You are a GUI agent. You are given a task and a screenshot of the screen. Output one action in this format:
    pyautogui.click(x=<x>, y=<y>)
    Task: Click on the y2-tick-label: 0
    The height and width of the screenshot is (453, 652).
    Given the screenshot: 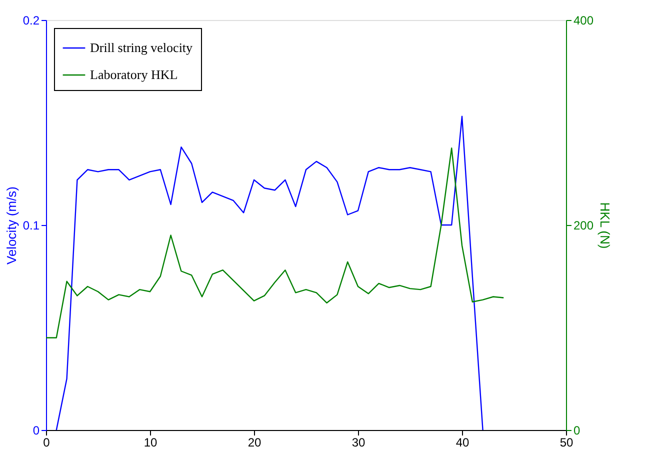 What is the action you would take?
    pyautogui.click(x=577, y=431)
    